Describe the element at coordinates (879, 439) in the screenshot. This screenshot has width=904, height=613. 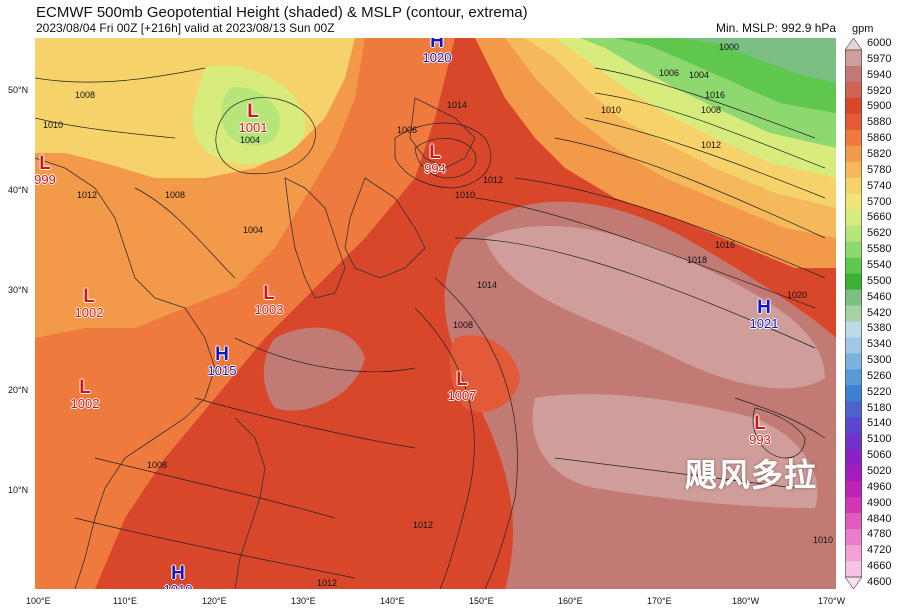
I see `colorbar-level-label: 5100` at that location.